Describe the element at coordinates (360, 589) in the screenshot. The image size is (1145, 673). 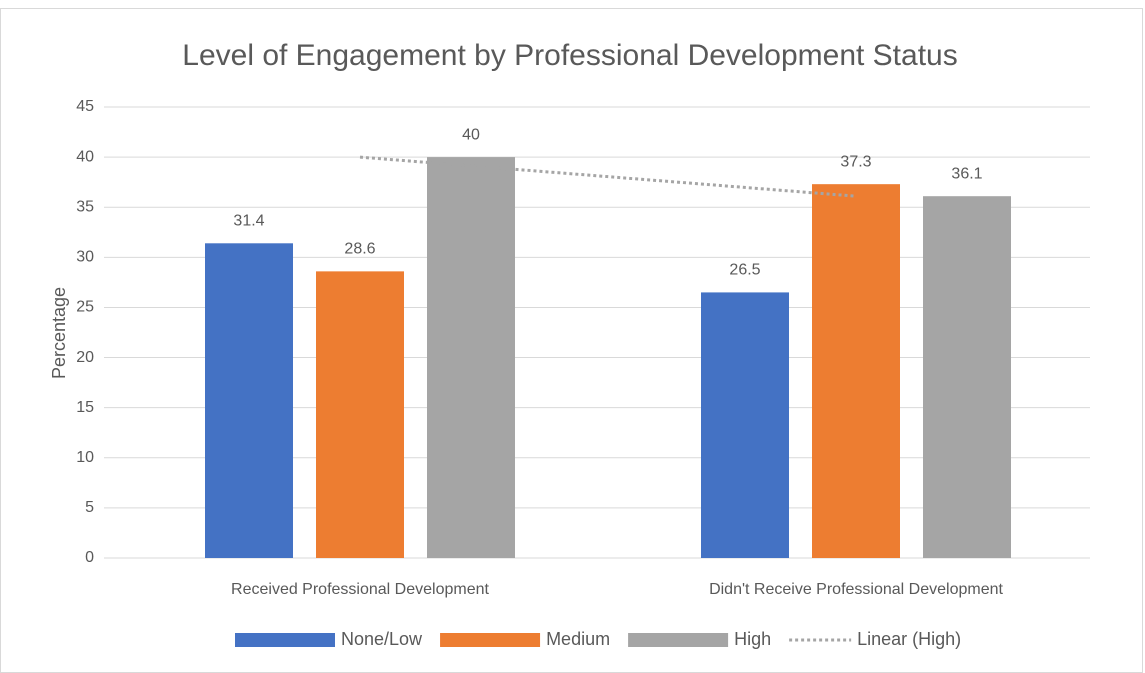
I see `x-tick-label: Received Professional Development` at that location.